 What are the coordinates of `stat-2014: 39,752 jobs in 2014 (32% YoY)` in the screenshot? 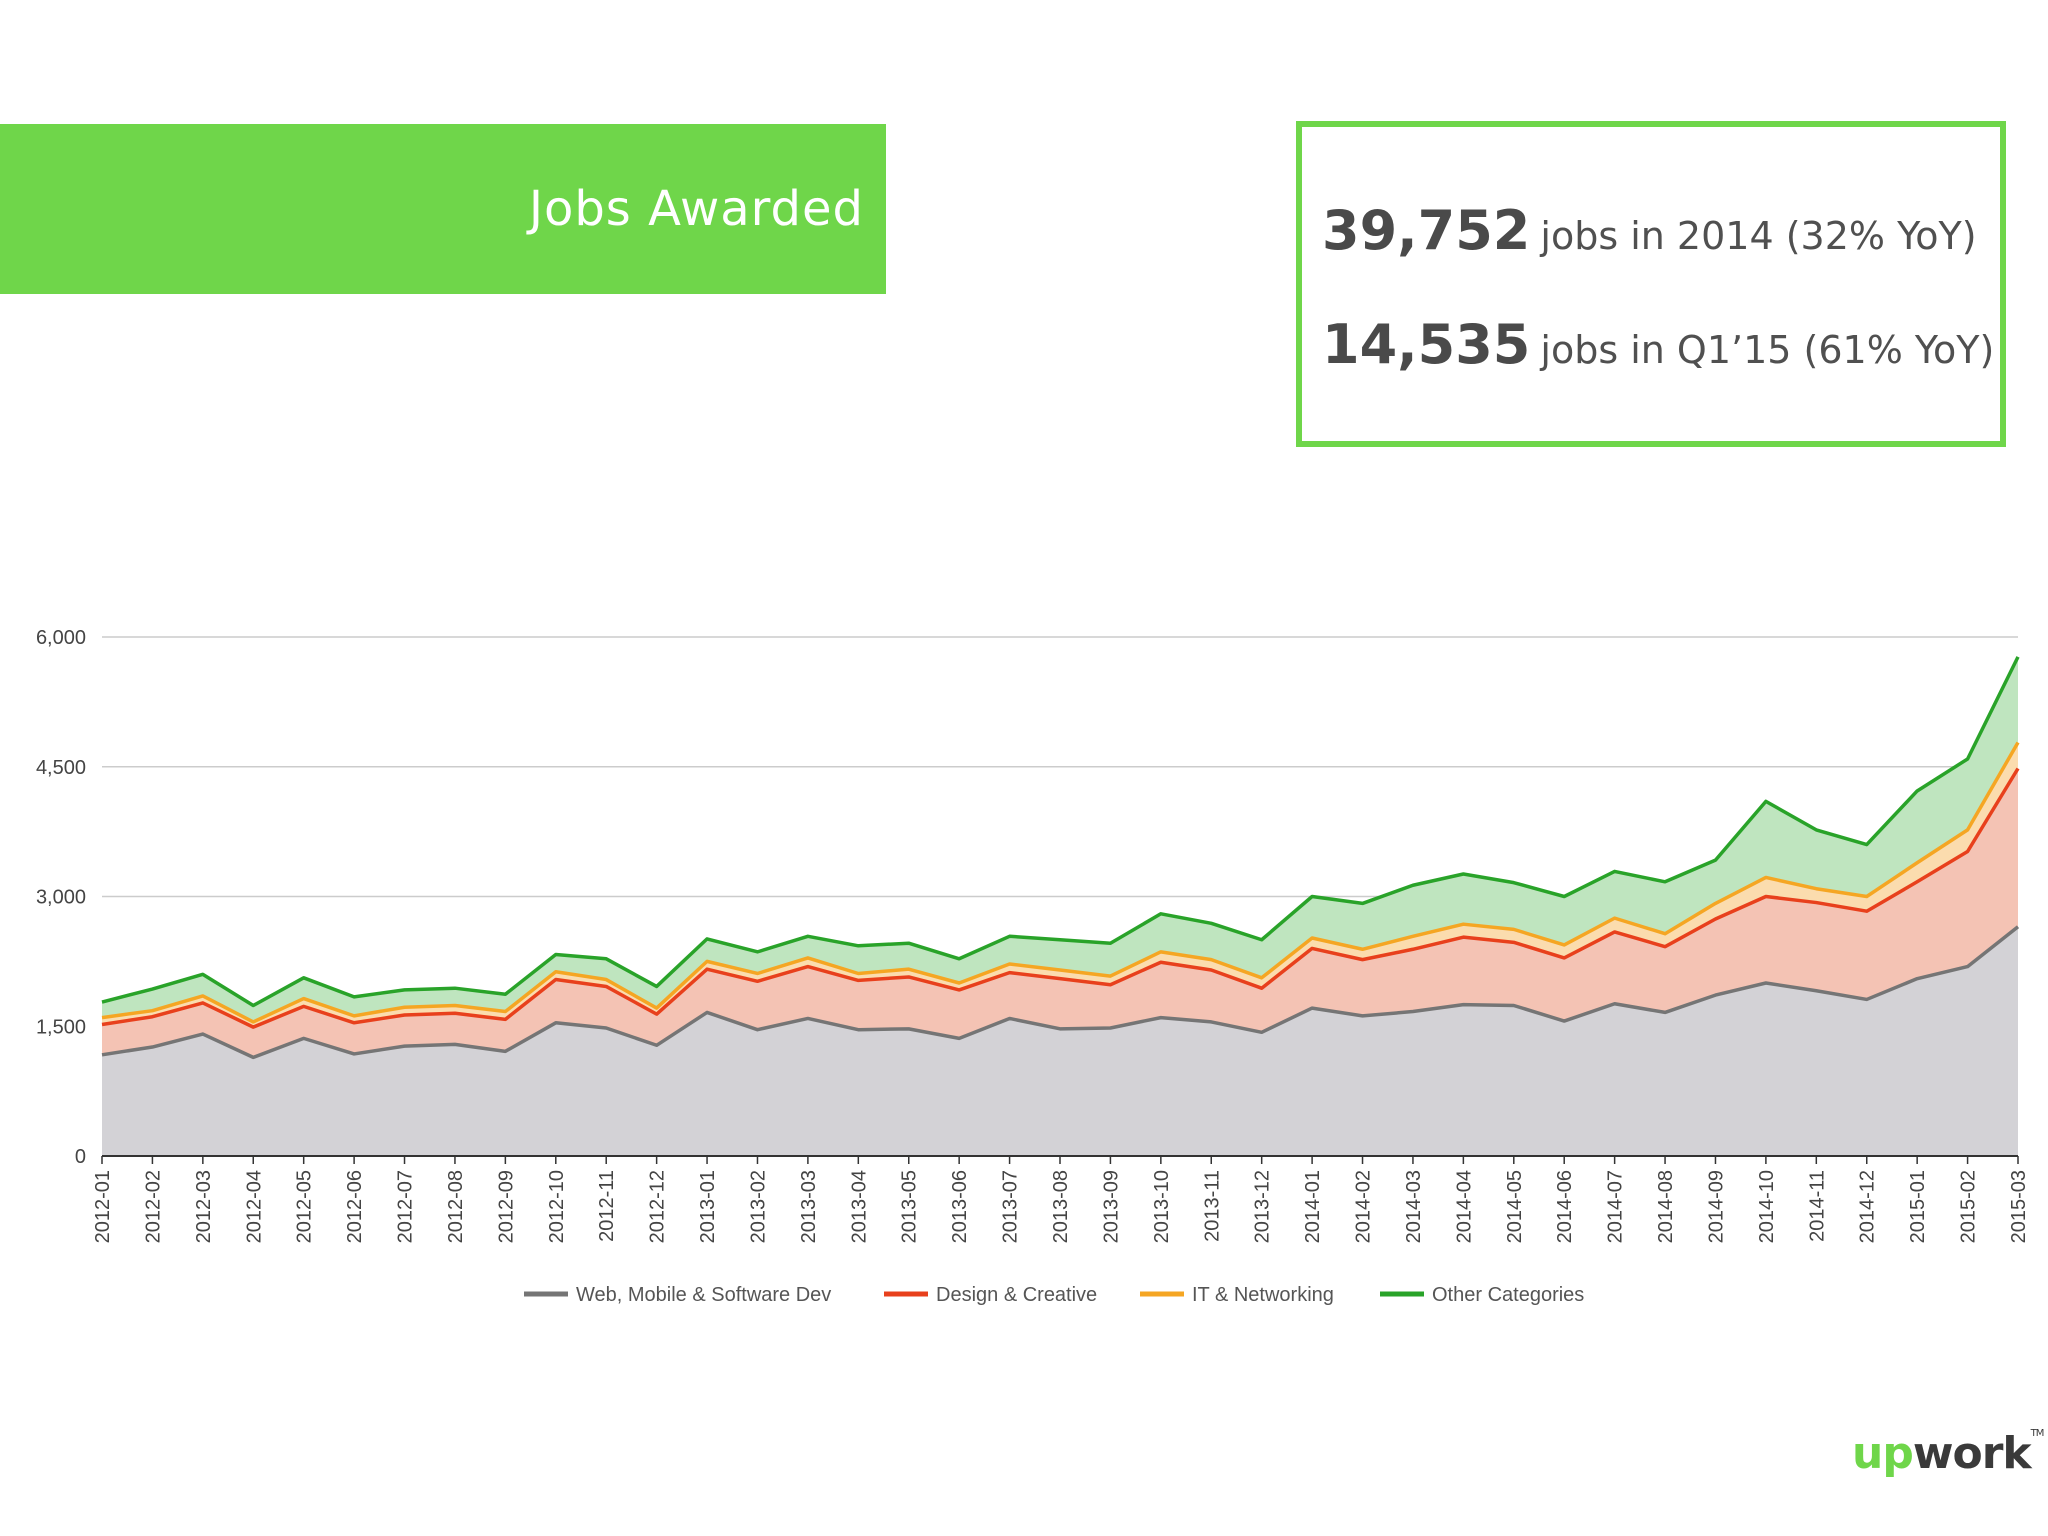 It's located at (1649, 230).